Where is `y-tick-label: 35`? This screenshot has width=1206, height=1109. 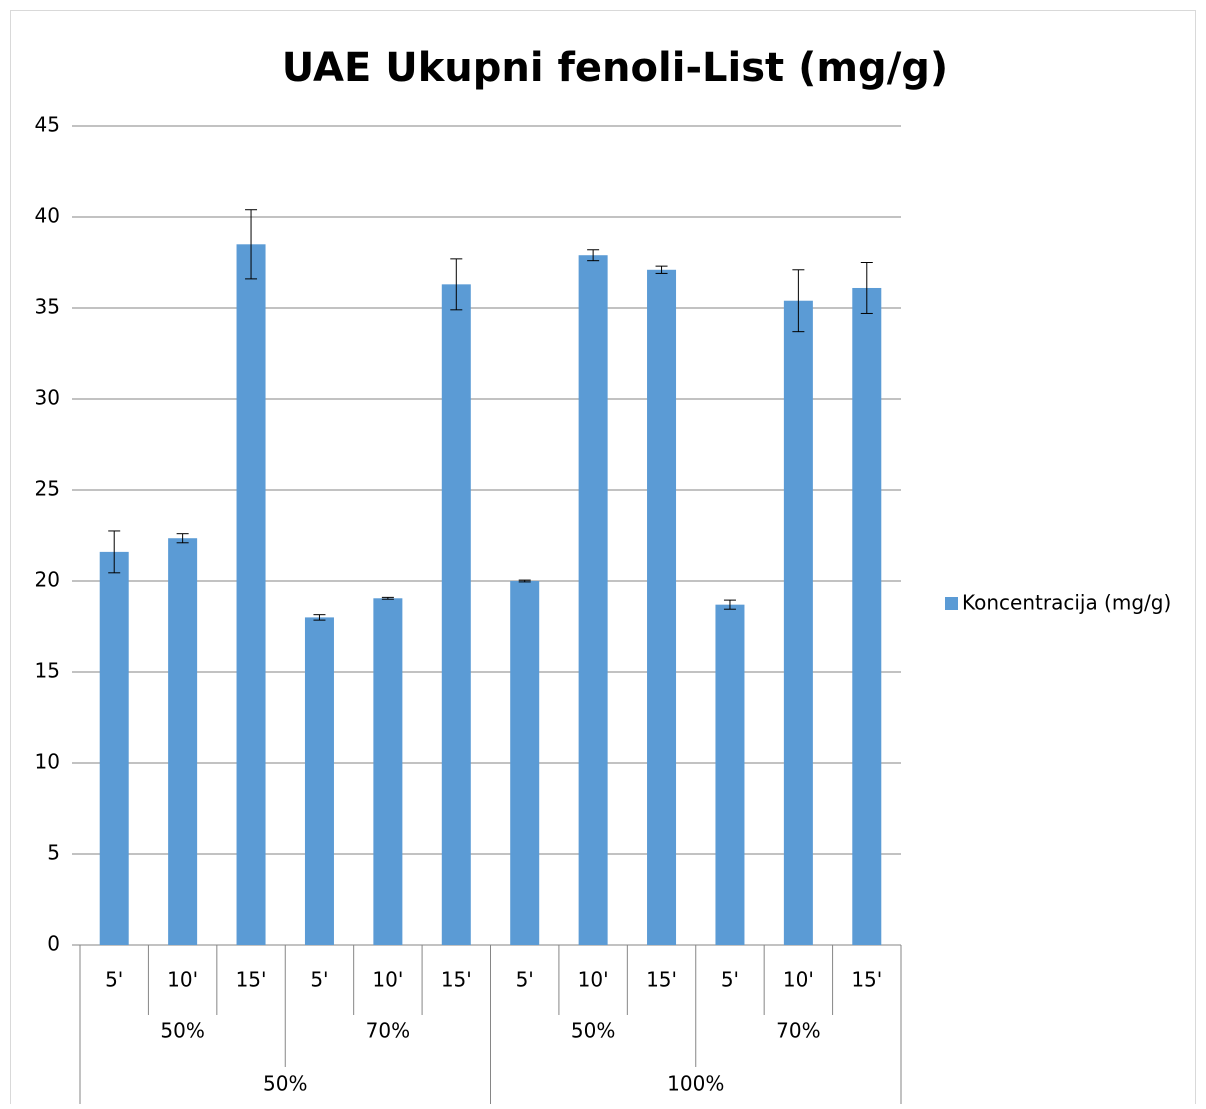 y-tick-label: 35 is located at coordinates (47, 307).